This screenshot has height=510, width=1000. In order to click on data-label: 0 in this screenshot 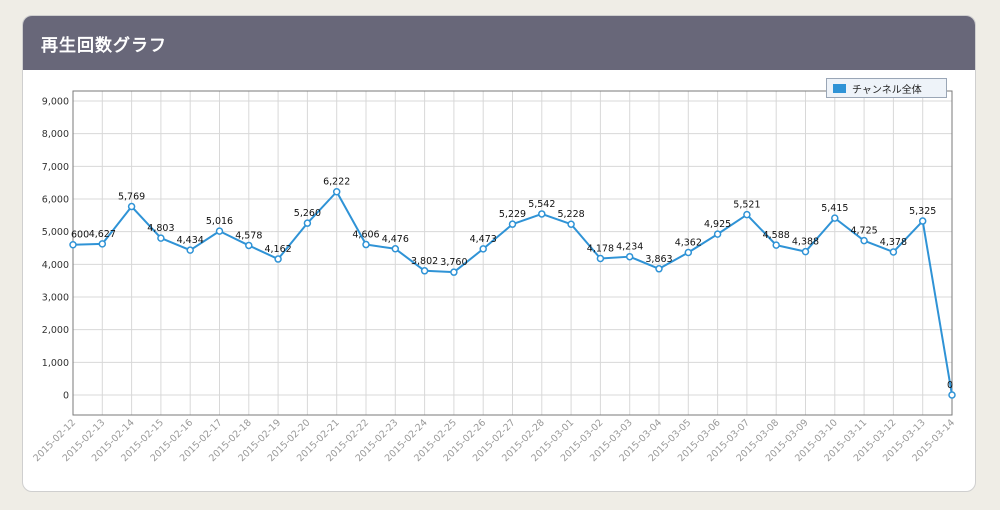, I will do `click(950, 385)`.